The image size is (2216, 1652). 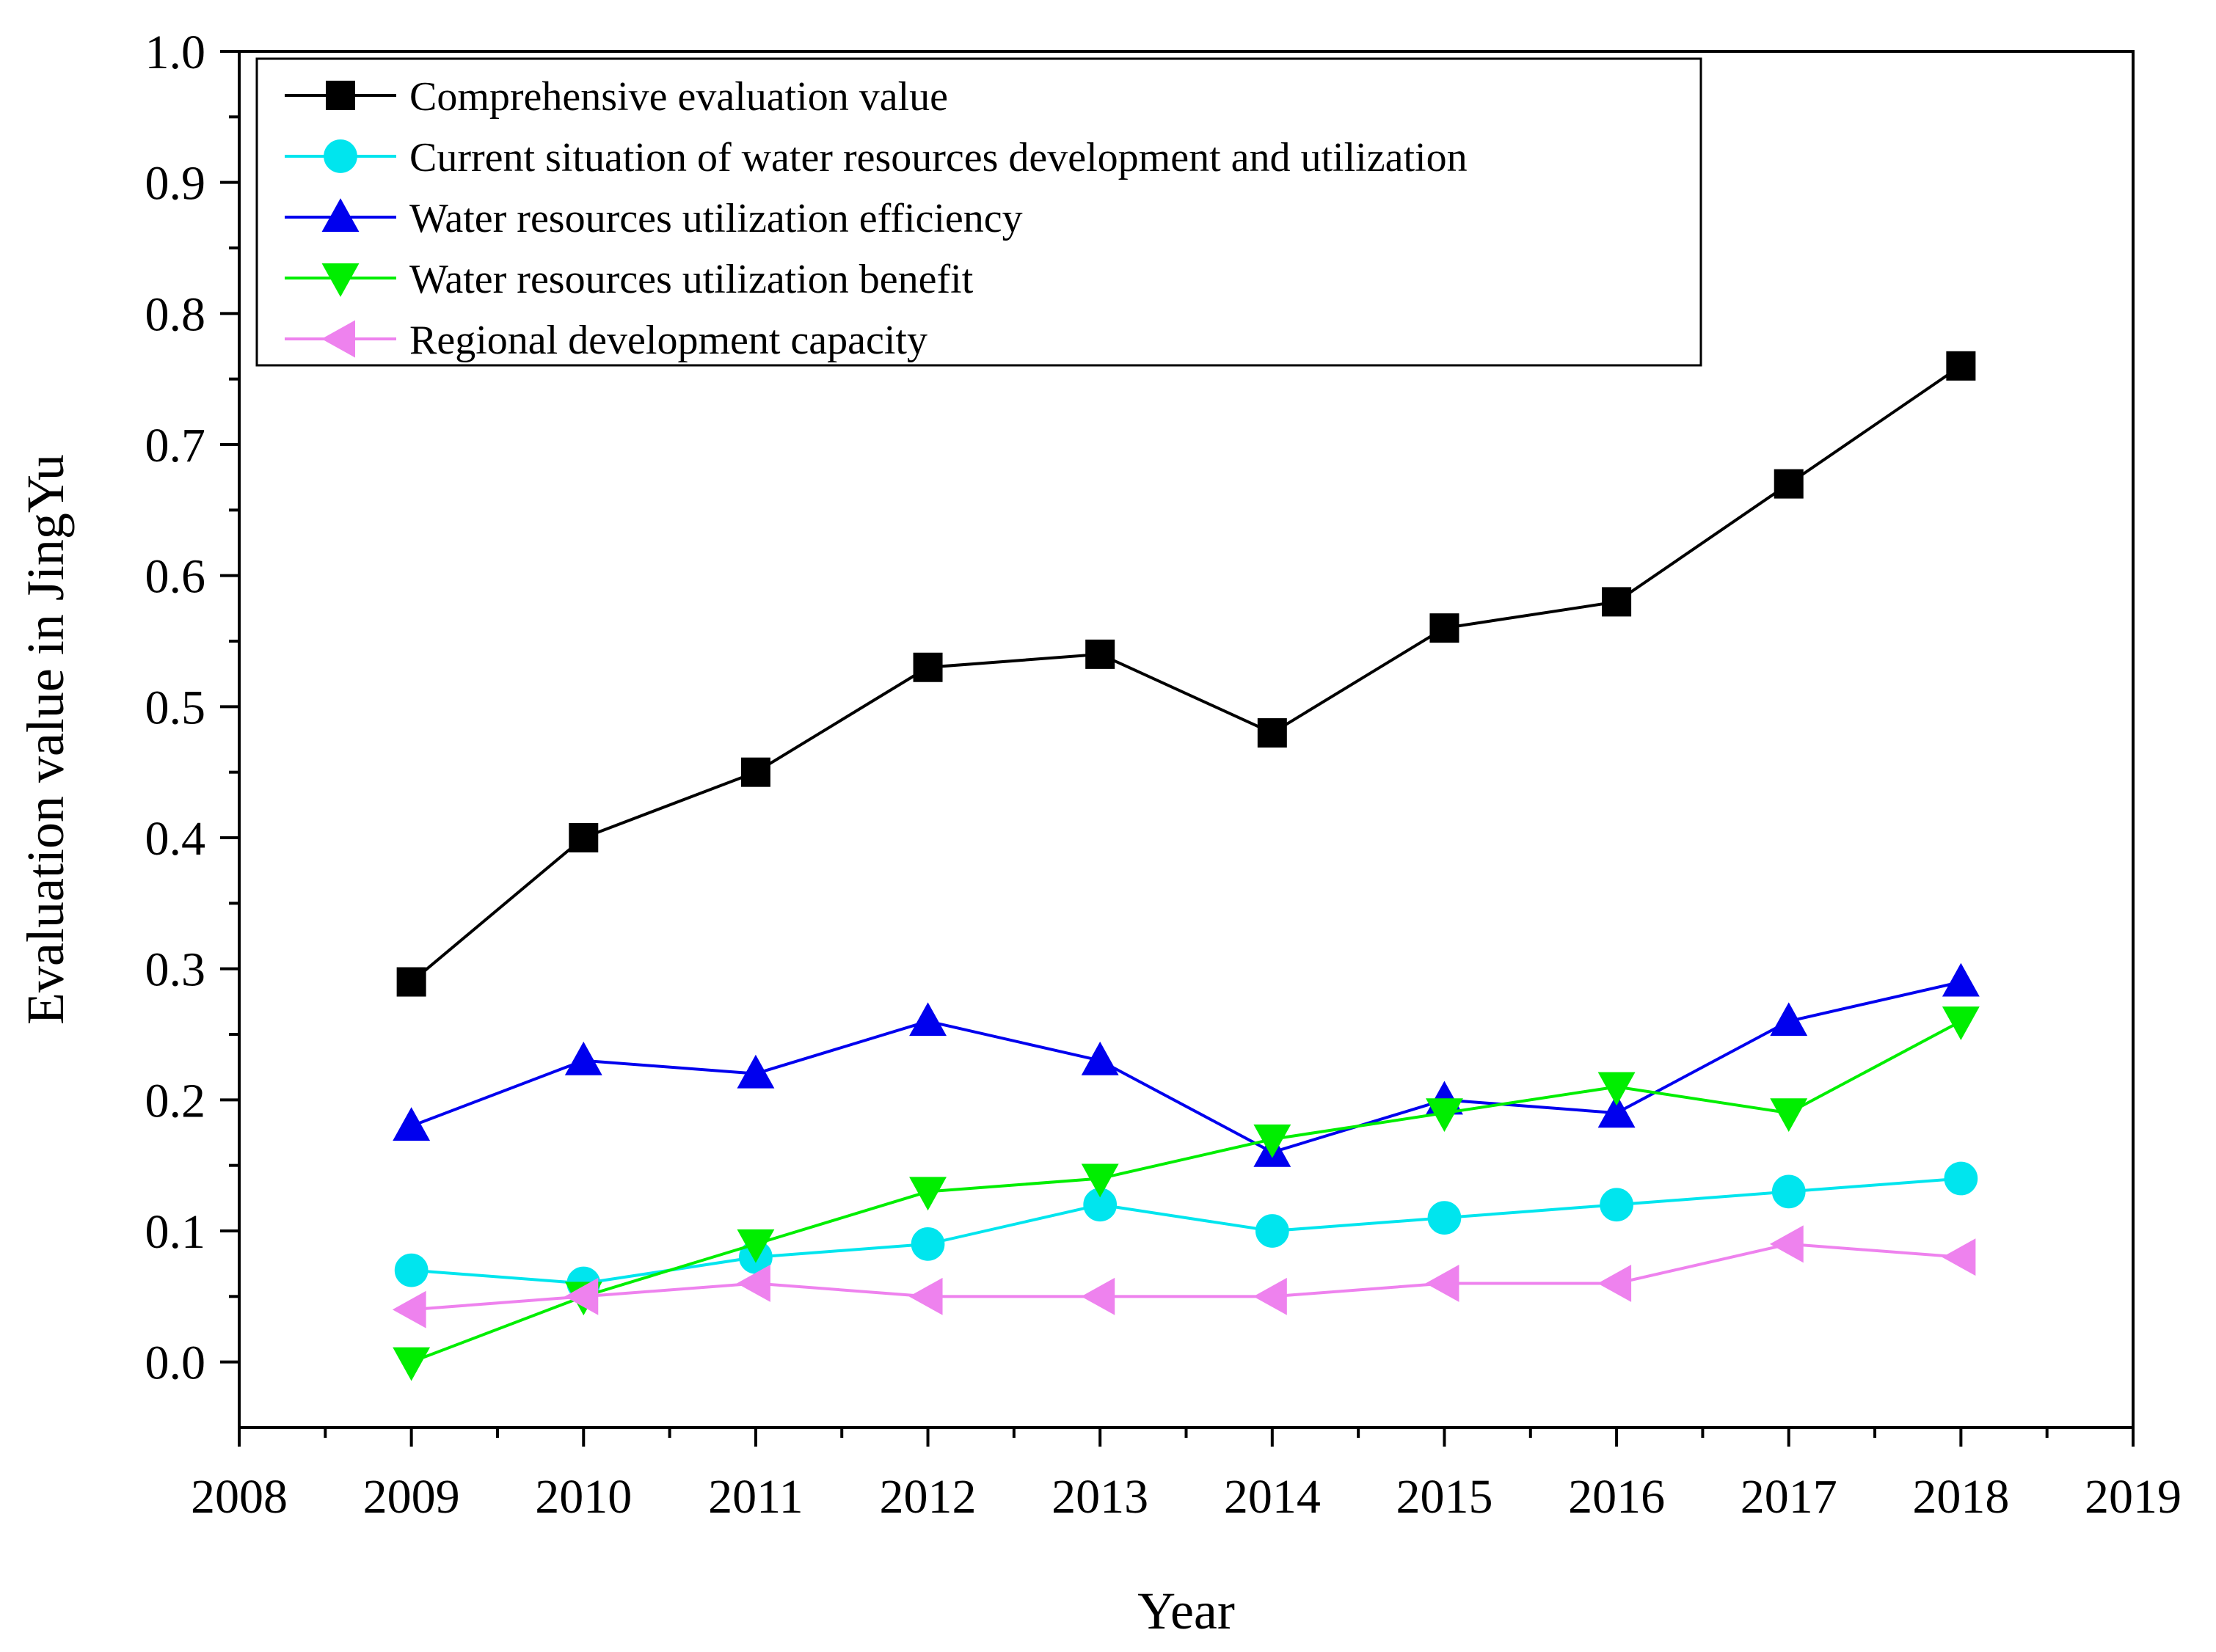 What do you see at coordinates (1789, 1497) in the screenshot?
I see `x-tick-label: 2017` at bounding box center [1789, 1497].